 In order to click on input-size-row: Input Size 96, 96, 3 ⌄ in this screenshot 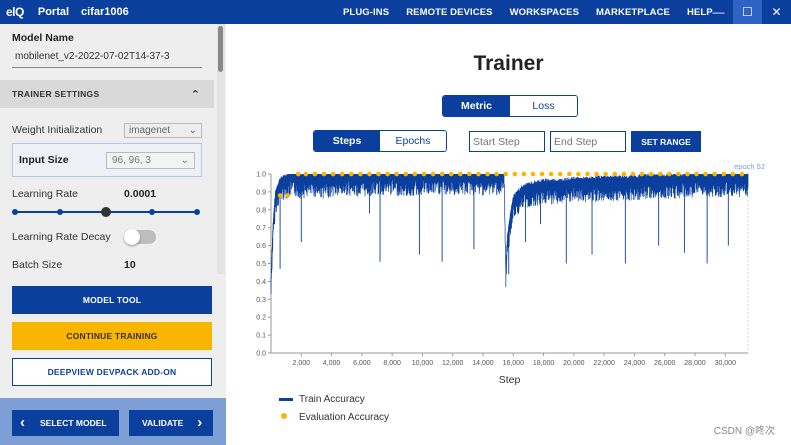, I will do `click(107, 160)`.